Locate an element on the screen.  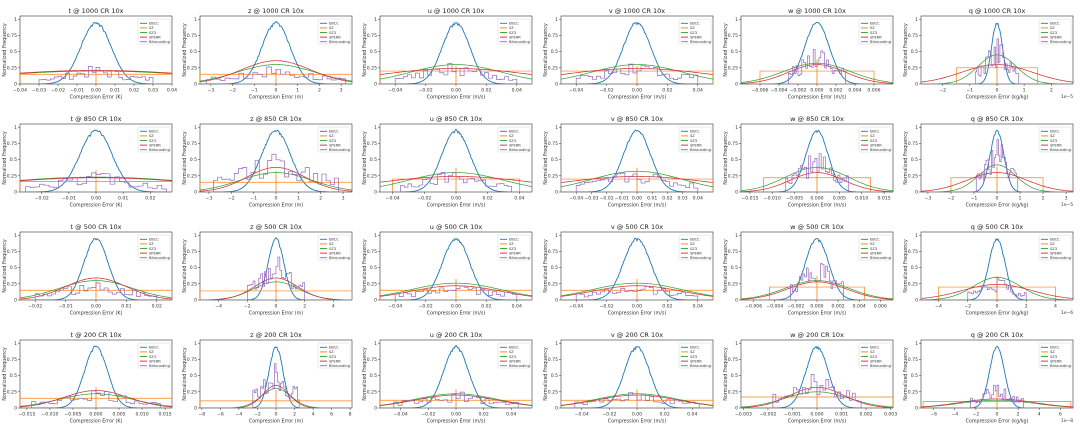
x-tick-label: 0.000 is located at coordinates (816, 307).